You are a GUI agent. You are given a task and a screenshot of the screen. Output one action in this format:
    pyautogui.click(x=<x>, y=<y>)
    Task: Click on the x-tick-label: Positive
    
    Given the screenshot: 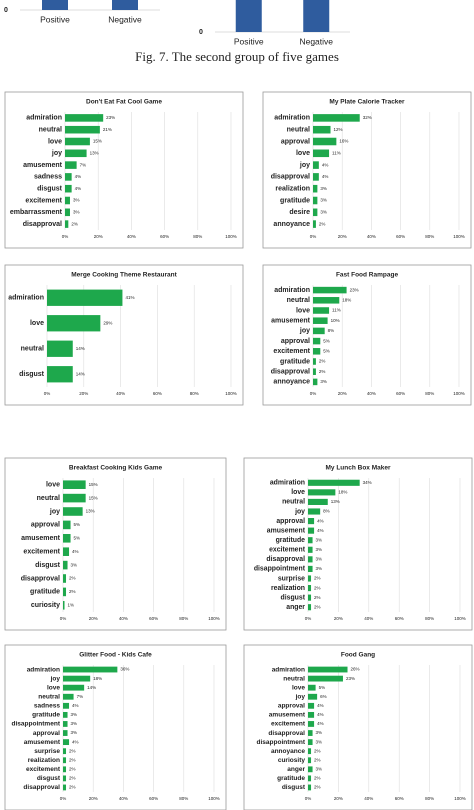 What is the action you would take?
    pyautogui.click(x=249, y=41)
    